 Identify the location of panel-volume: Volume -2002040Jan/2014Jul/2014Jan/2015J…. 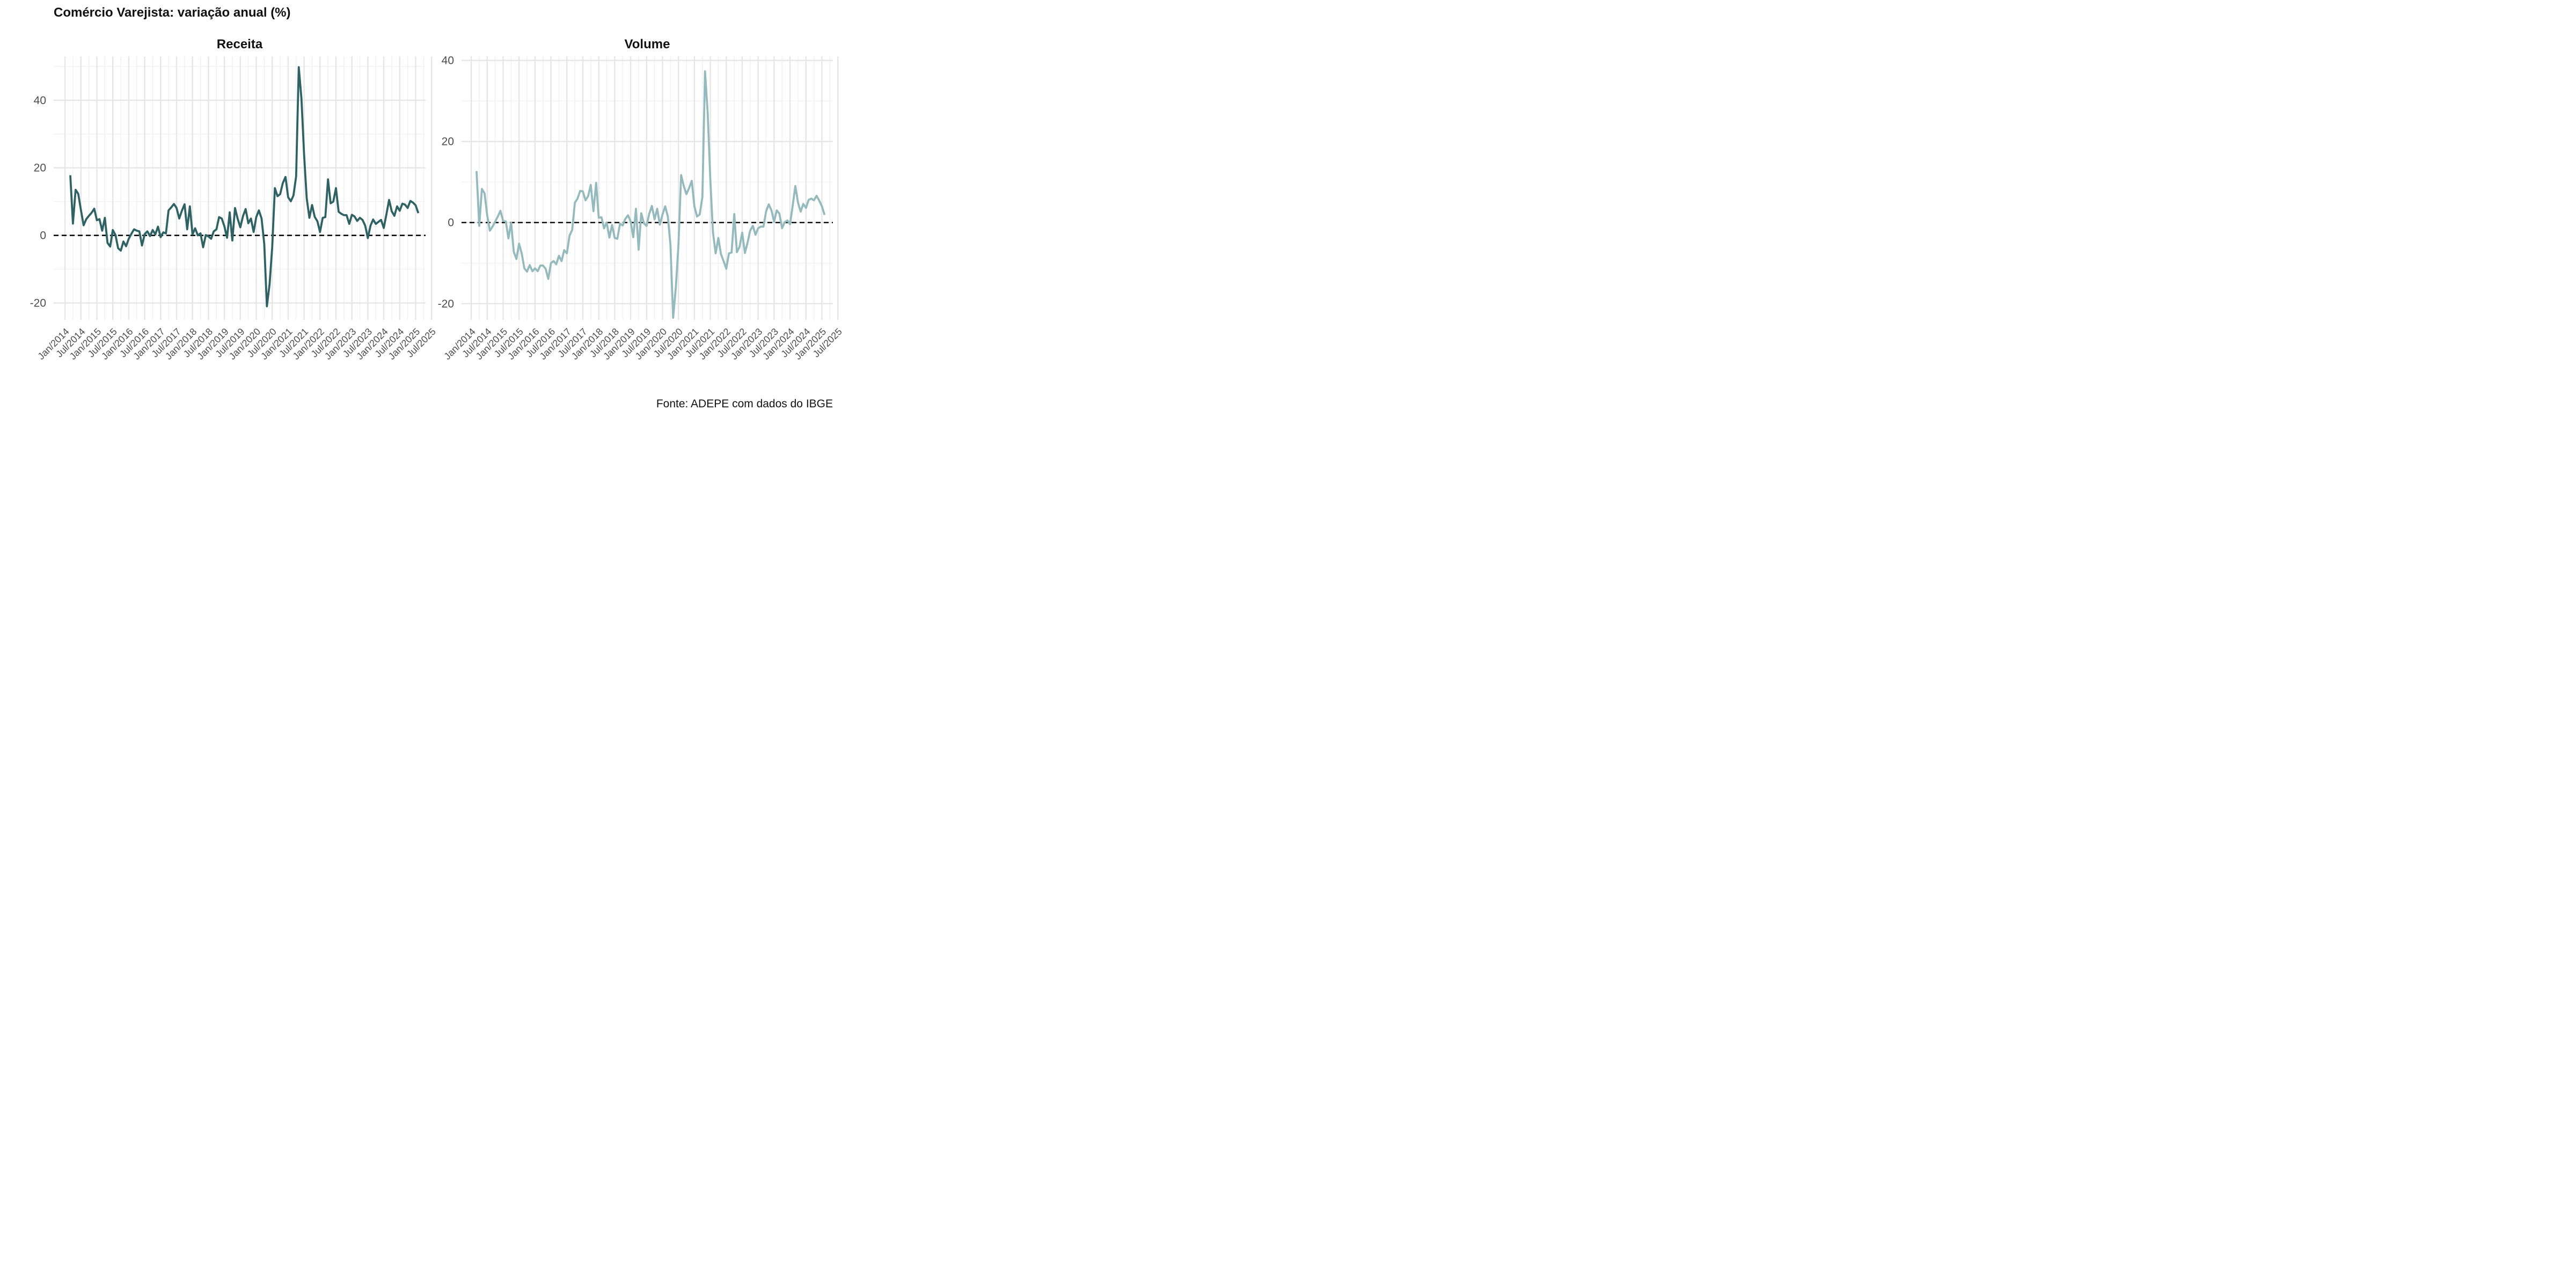
(639, 199).